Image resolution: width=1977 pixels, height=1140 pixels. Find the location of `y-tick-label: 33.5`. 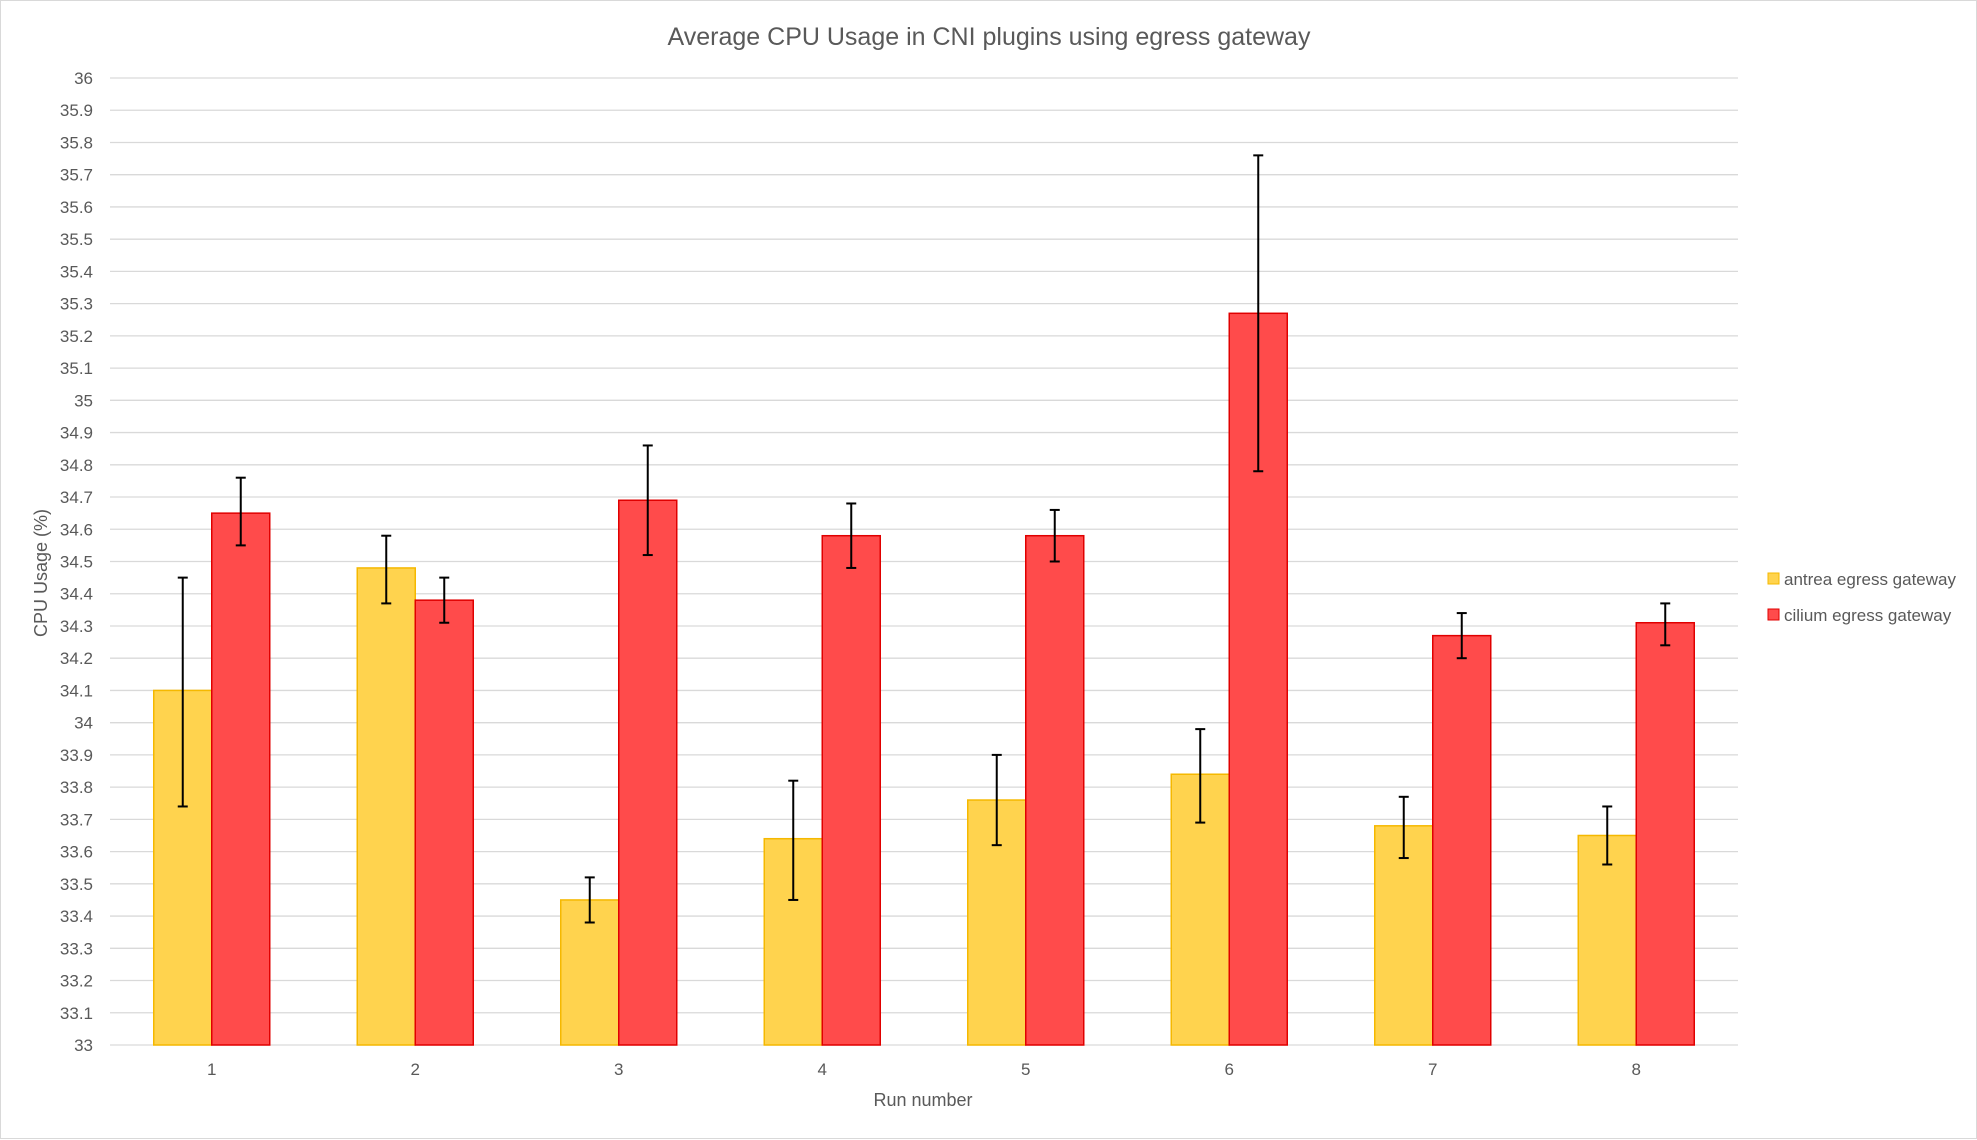

y-tick-label: 33.5 is located at coordinates (76, 884).